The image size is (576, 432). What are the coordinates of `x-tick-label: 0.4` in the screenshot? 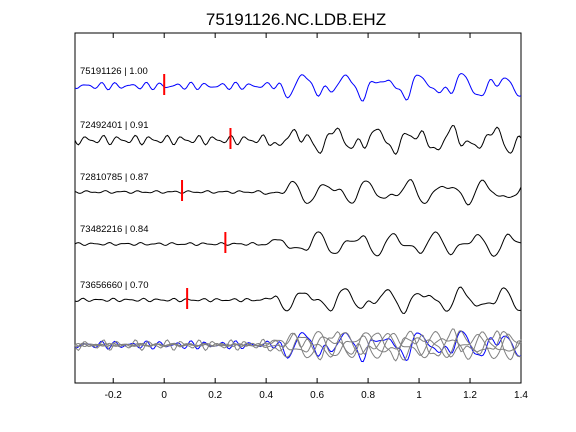 It's located at (266, 395).